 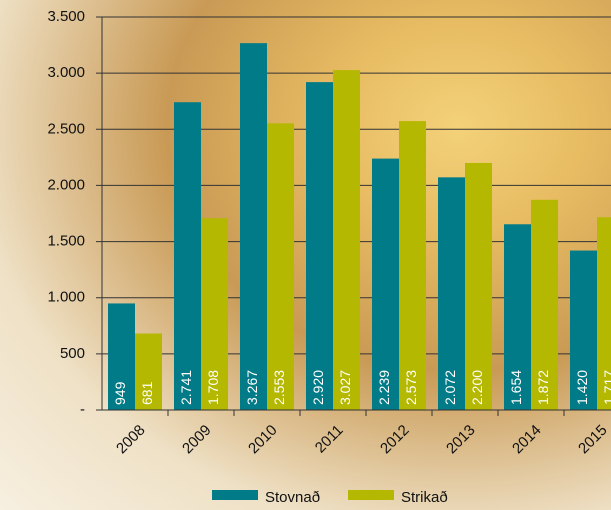 What do you see at coordinates (450, 387) in the screenshot?
I see `value-label: 2.072` at bounding box center [450, 387].